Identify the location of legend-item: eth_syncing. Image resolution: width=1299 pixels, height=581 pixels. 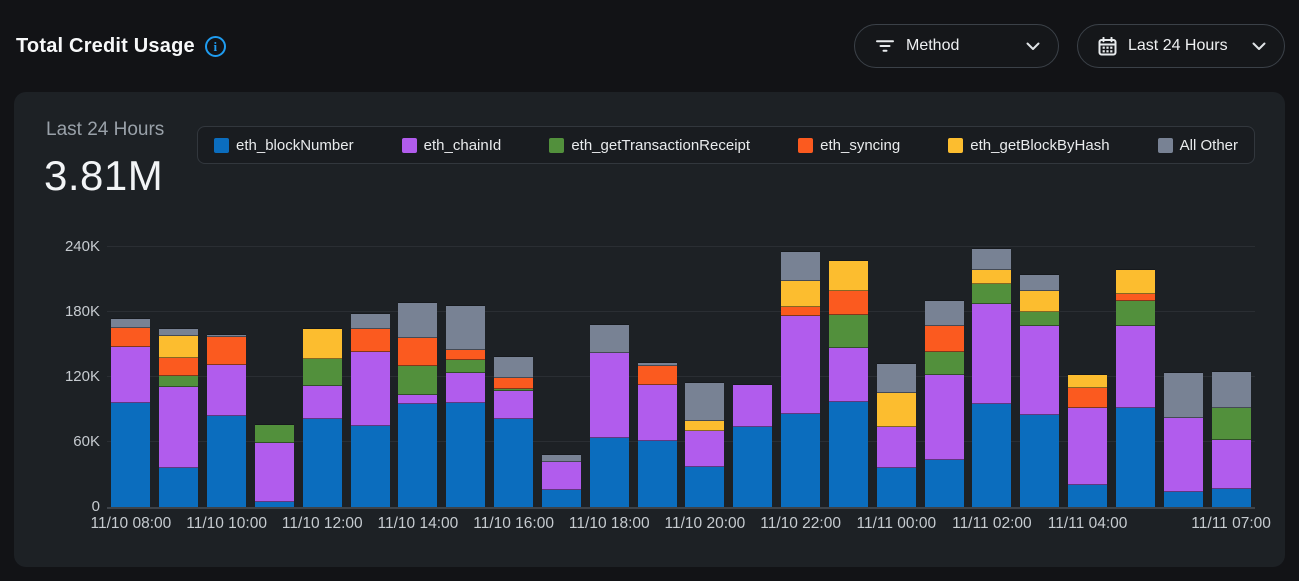
(849, 145).